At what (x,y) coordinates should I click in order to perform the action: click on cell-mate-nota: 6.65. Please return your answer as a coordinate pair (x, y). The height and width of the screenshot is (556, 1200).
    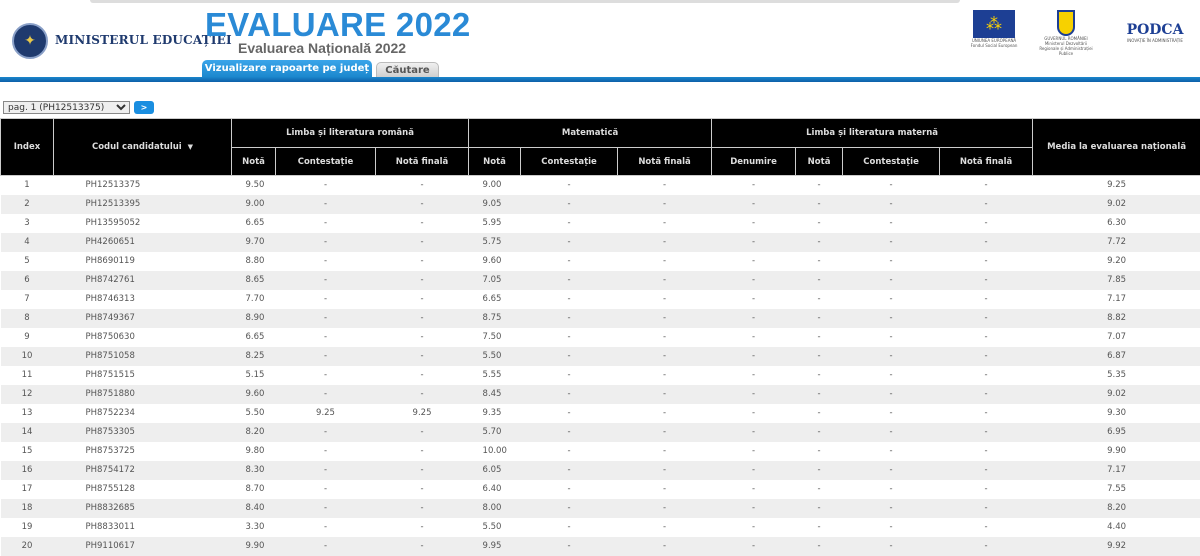
    Looking at the image, I should click on (495, 299).